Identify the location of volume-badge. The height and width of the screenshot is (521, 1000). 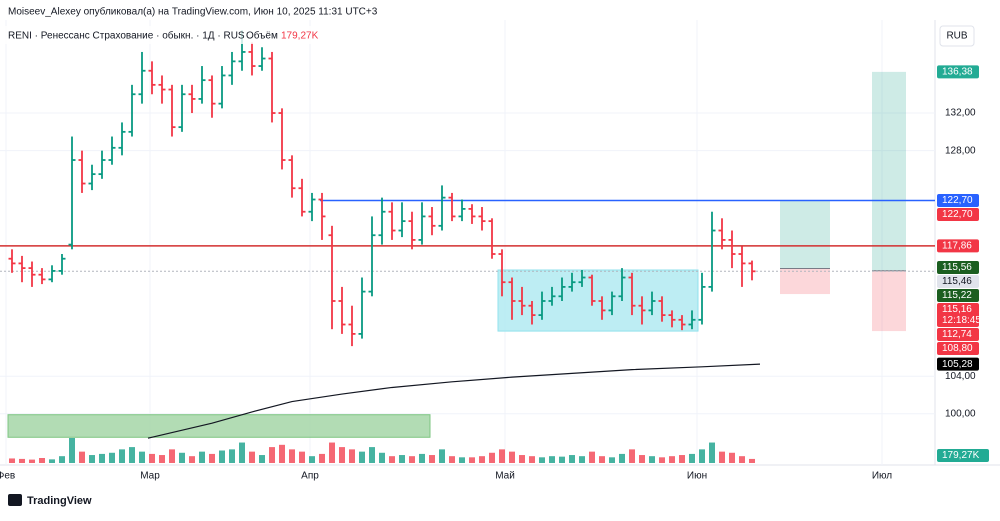
(963, 455).